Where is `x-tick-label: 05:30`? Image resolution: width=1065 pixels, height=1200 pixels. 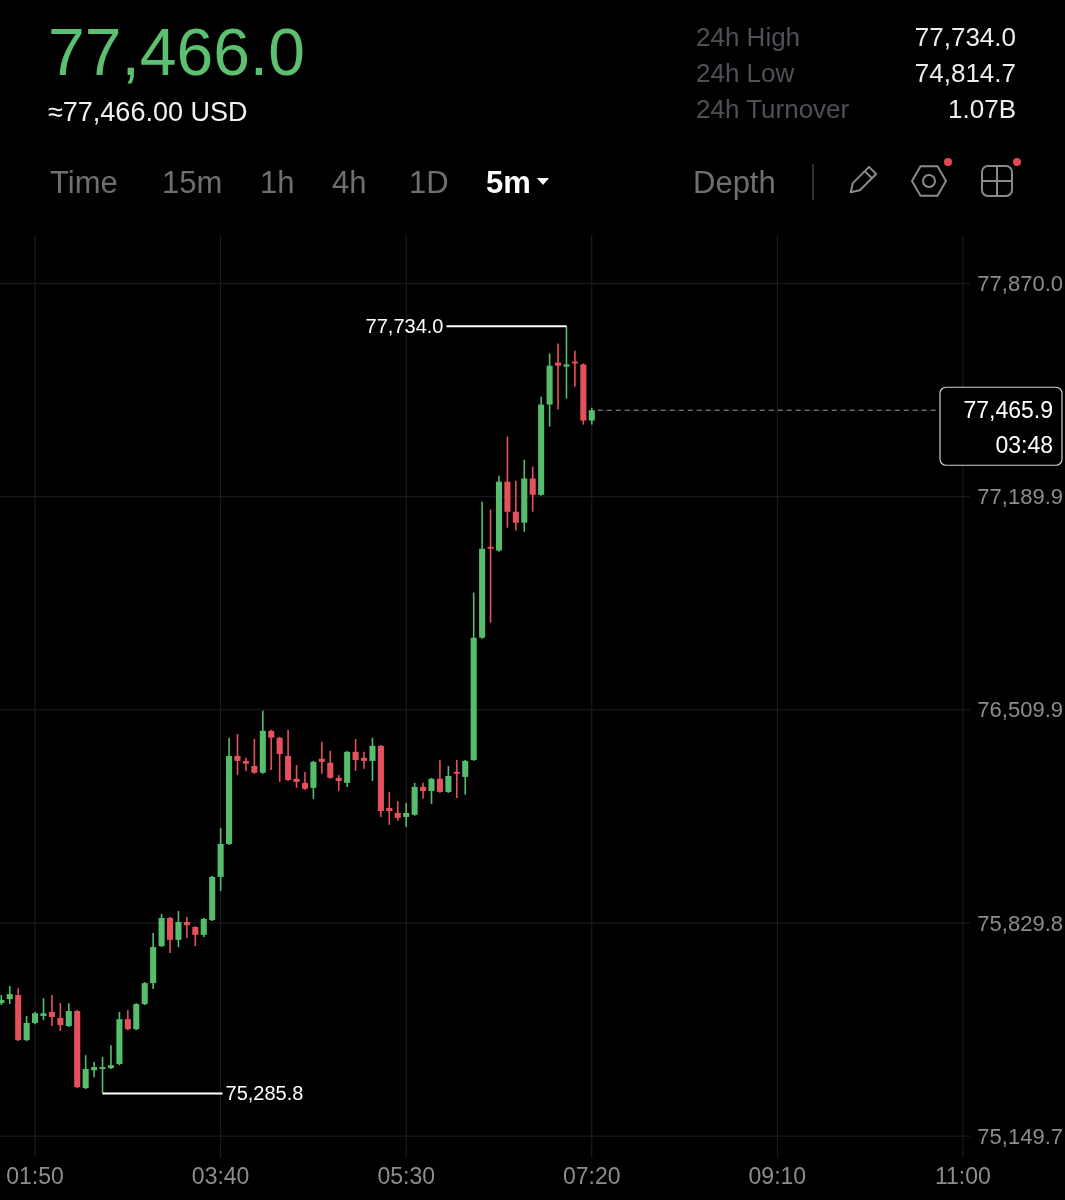 x-tick-label: 05:30 is located at coordinates (406, 1176).